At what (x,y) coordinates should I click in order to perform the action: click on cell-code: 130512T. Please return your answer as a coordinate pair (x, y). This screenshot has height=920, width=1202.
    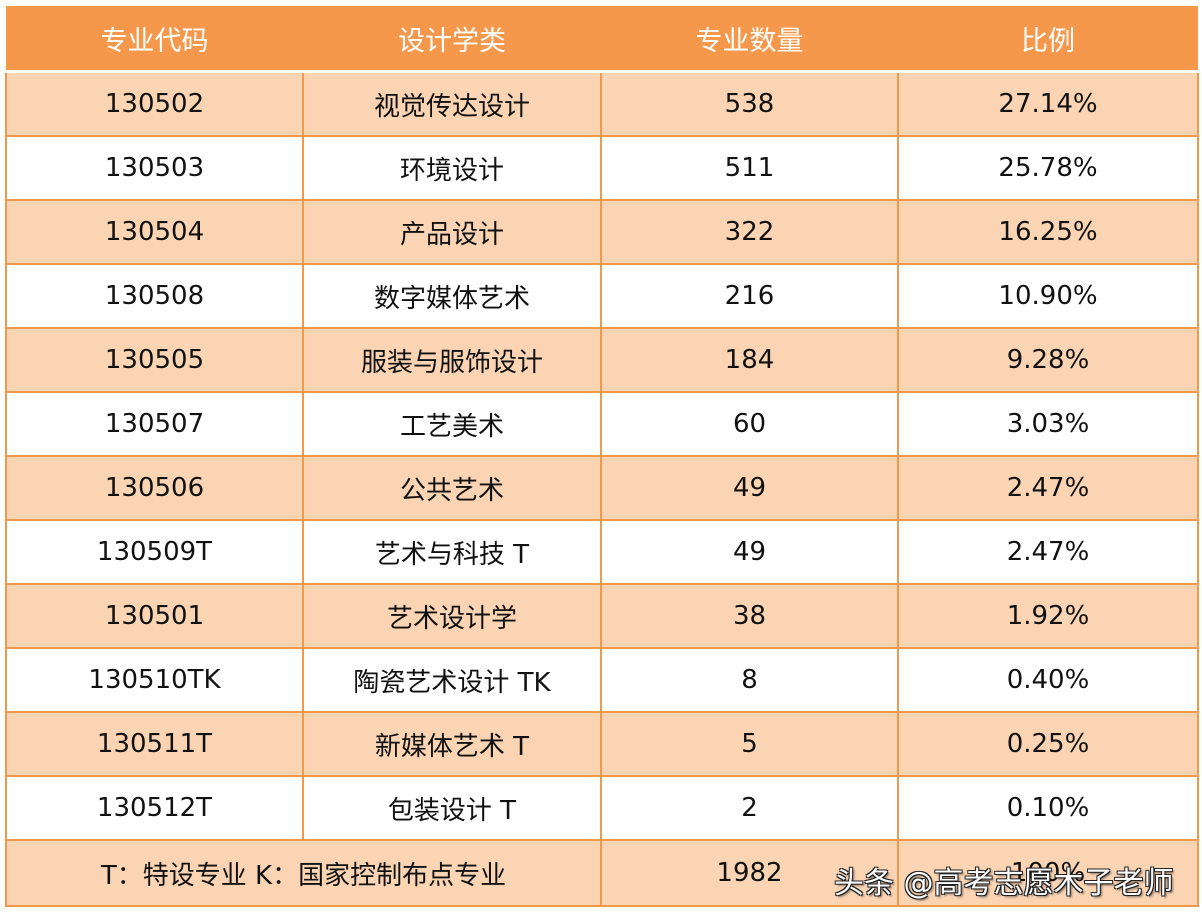
    Looking at the image, I should click on (154, 808).